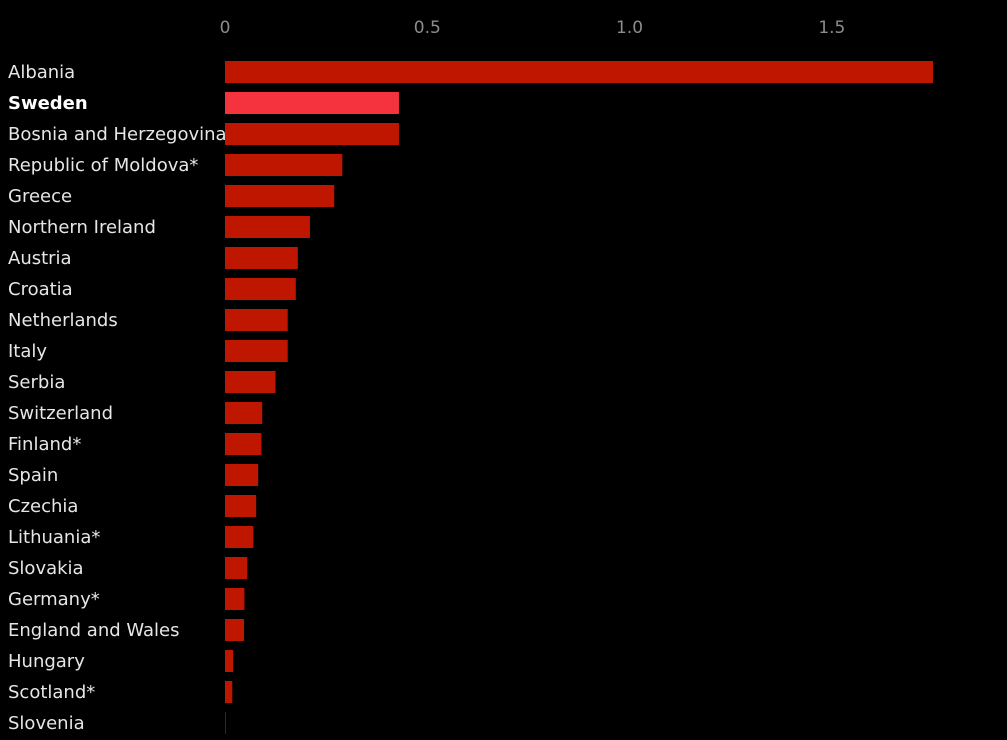 This screenshot has height=740, width=1007. Describe the element at coordinates (63, 320) in the screenshot. I see `category-label: Netherlands` at that location.